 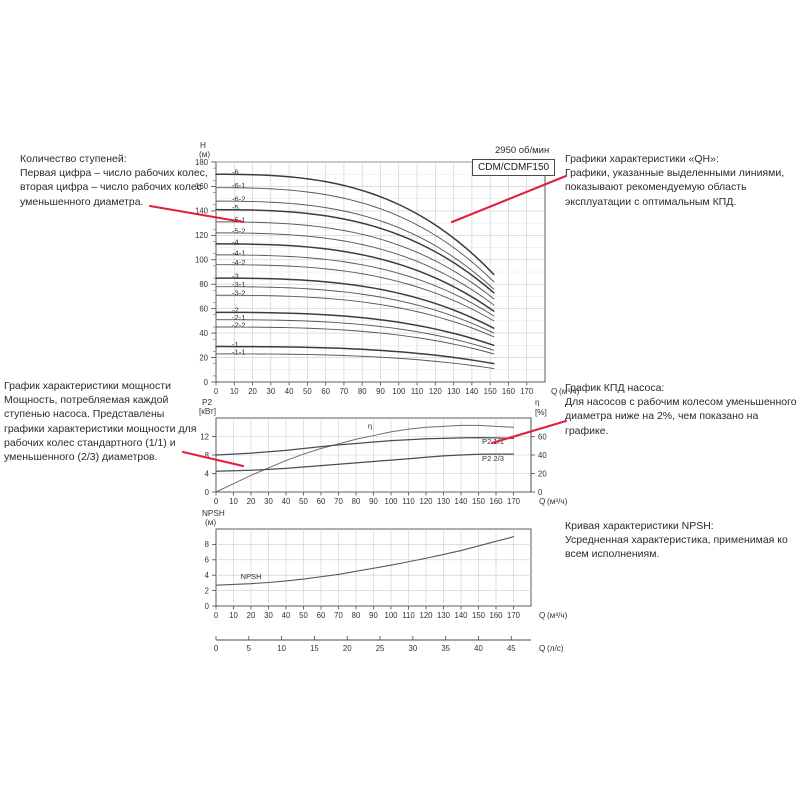 What do you see at coordinates (444, 615) in the screenshot?
I see `npsh-x-tick-label: 130` at bounding box center [444, 615].